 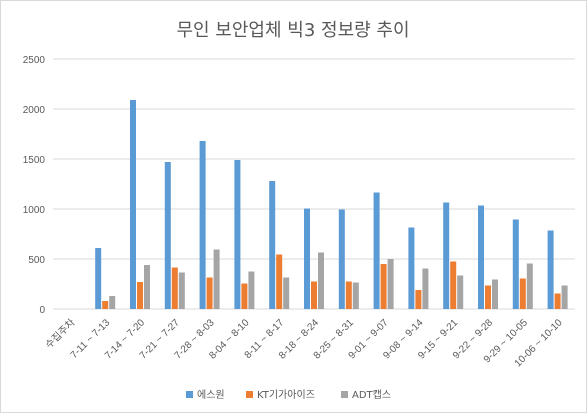 I want to click on y-tick-label: 1500, so click(x=34, y=160).